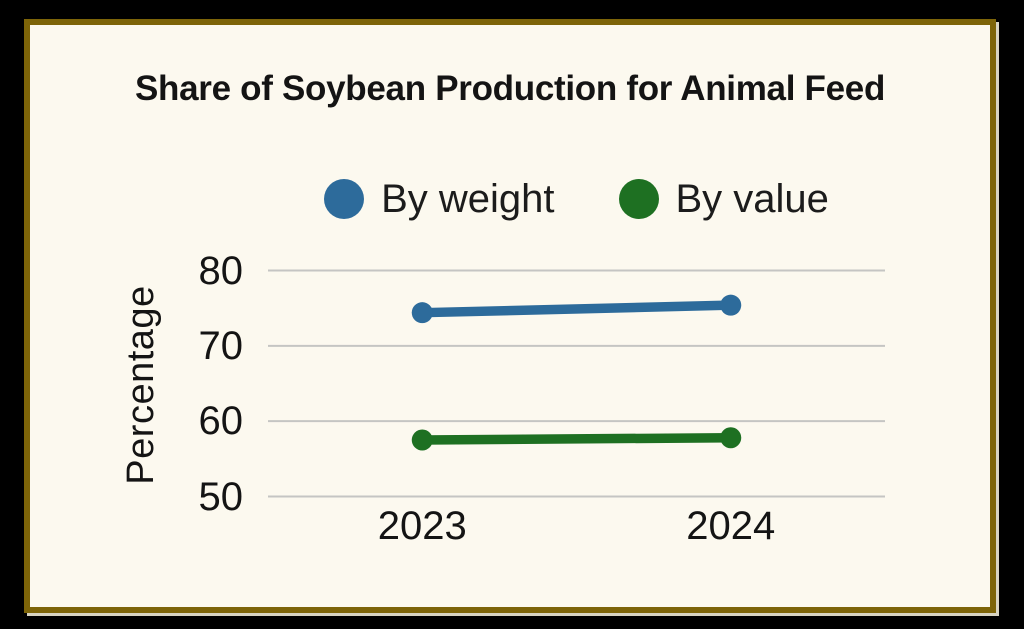 The image size is (1024, 629). I want to click on legend-label-by-value: By value, so click(752, 198).